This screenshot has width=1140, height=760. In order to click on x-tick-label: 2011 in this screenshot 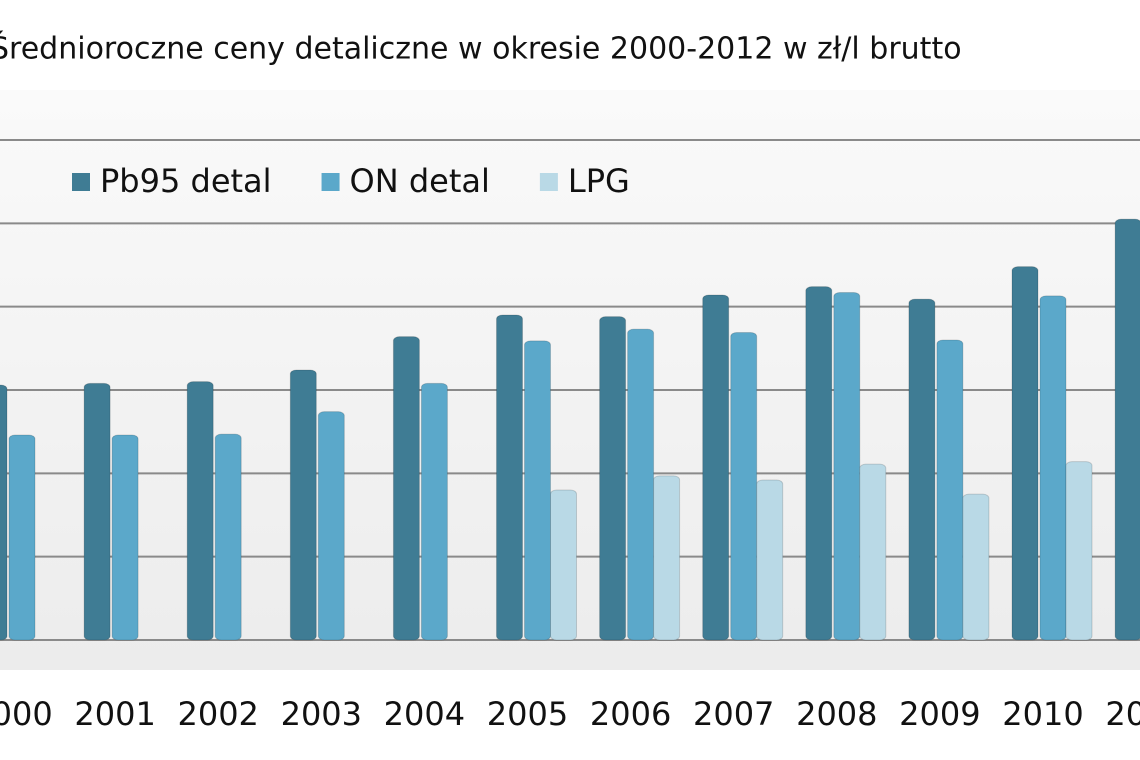, I will do `click(1122, 714)`.